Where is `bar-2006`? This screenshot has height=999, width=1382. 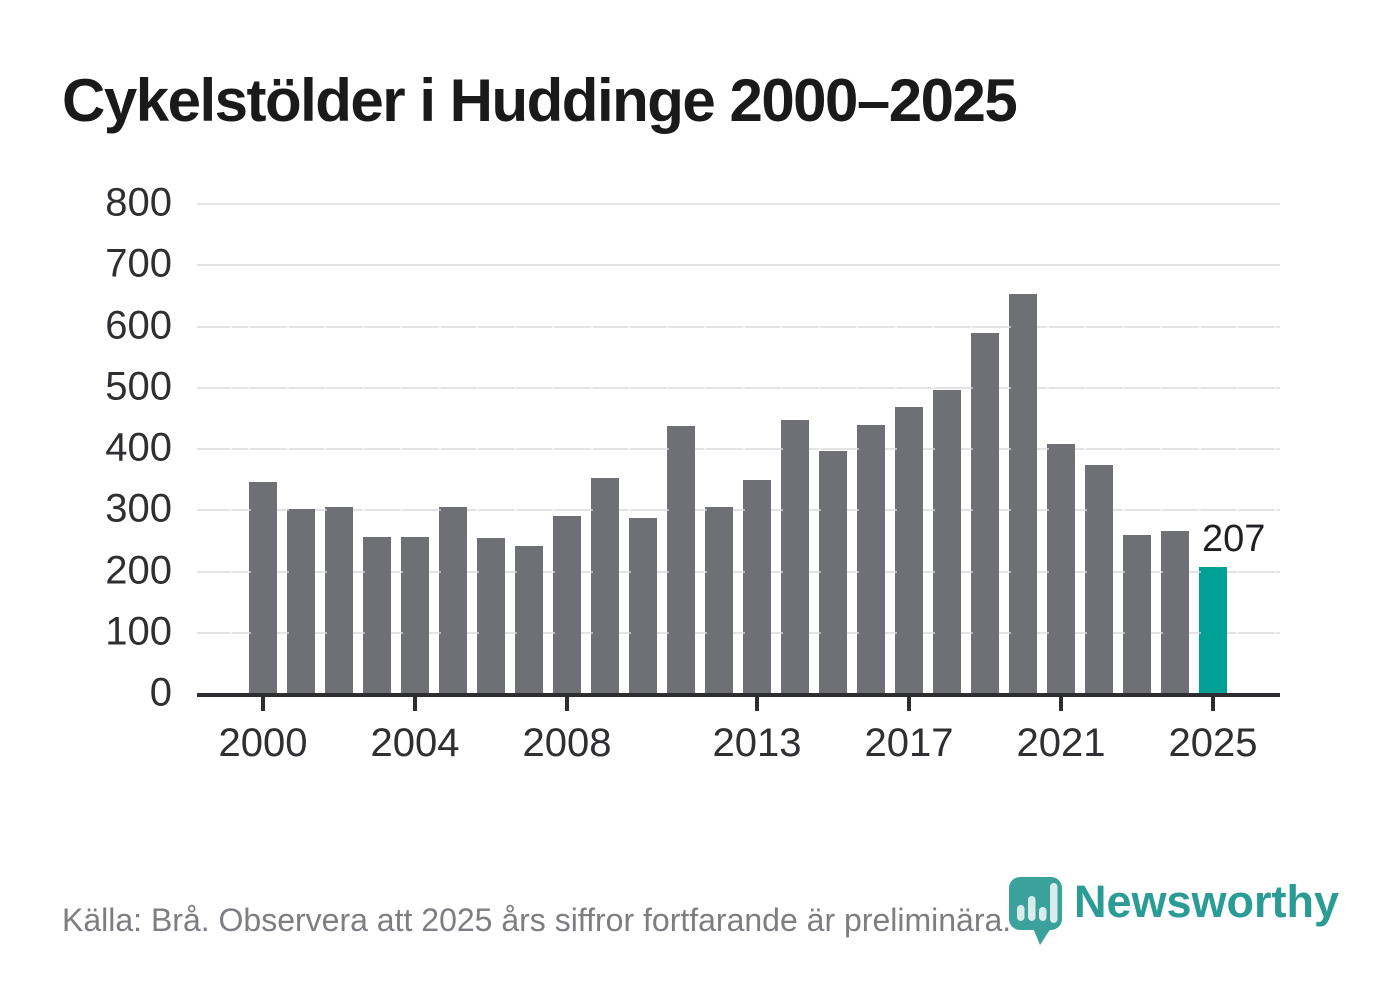 bar-2006 is located at coordinates (491, 615).